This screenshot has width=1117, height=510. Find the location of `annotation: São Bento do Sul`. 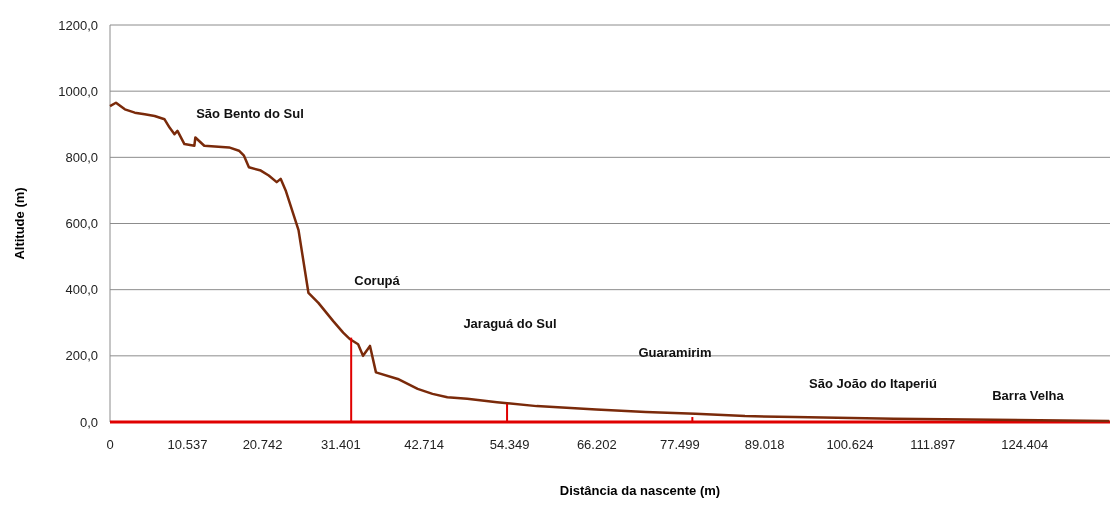

annotation: São Bento do Sul is located at coordinates (250, 113).